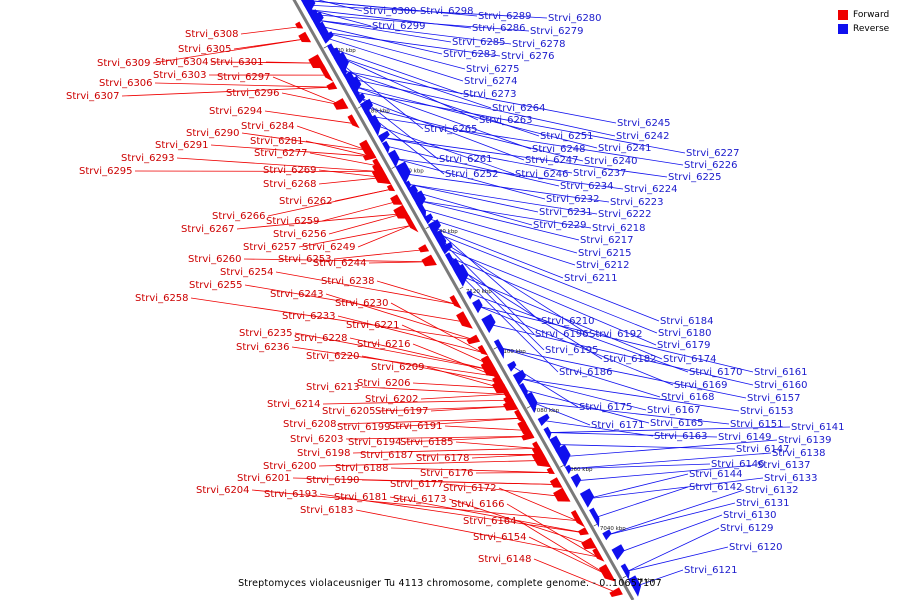 Image resolution: width=900 pixels, height=600 pixels. I want to click on forward-gene-label: Strvi_6284, so click(268, 126).